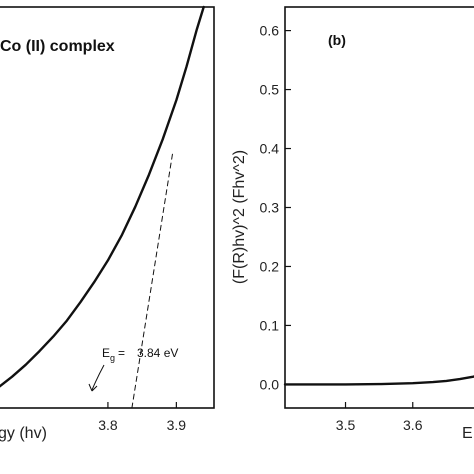 The height and width of the screenshot is (474, 474). I want to click on panel-b-x-tick-label: 3.6, so click(413, 425).